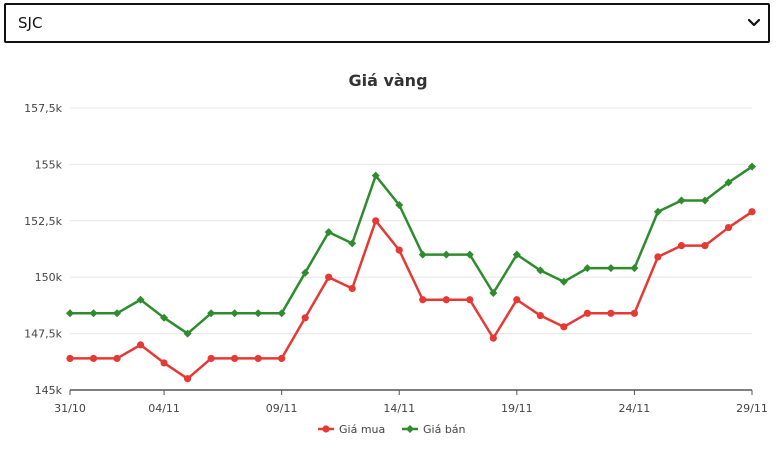 The width and height of the screenshot is (777, 450). Describe the element at coordinates (49, 277) in the screenshot. I see `y-tick-label: 150k` at that location.